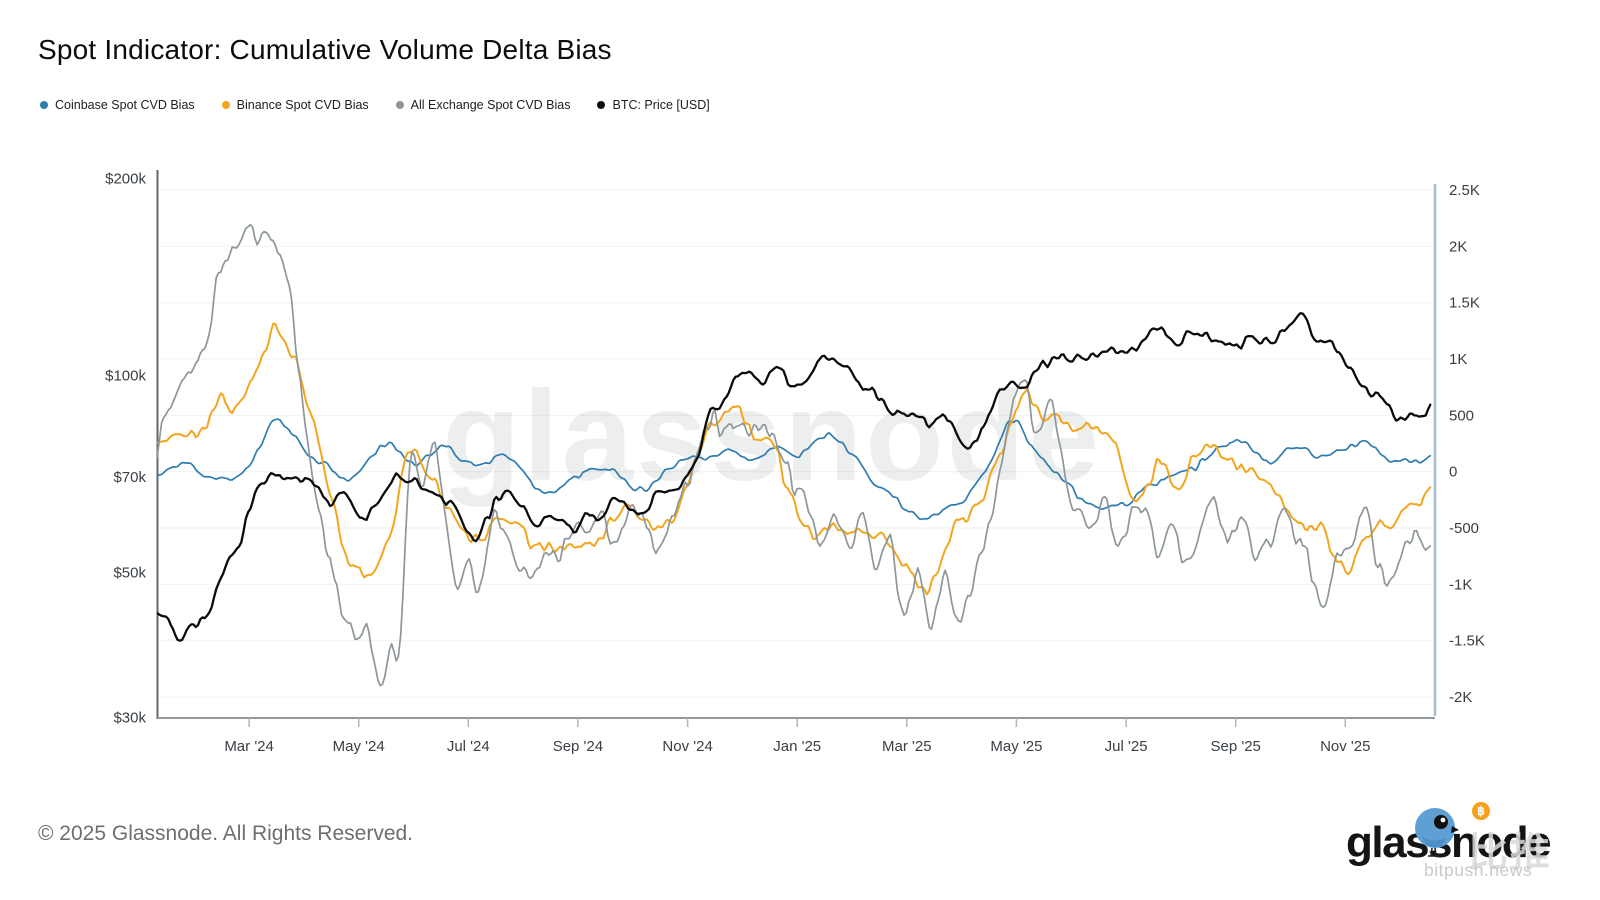 This screenshot has width=1600, height=900. Describe the element at coordinates (1467, 641) in the screenshot. I see `right-tick-label: -1.5K` at that location.